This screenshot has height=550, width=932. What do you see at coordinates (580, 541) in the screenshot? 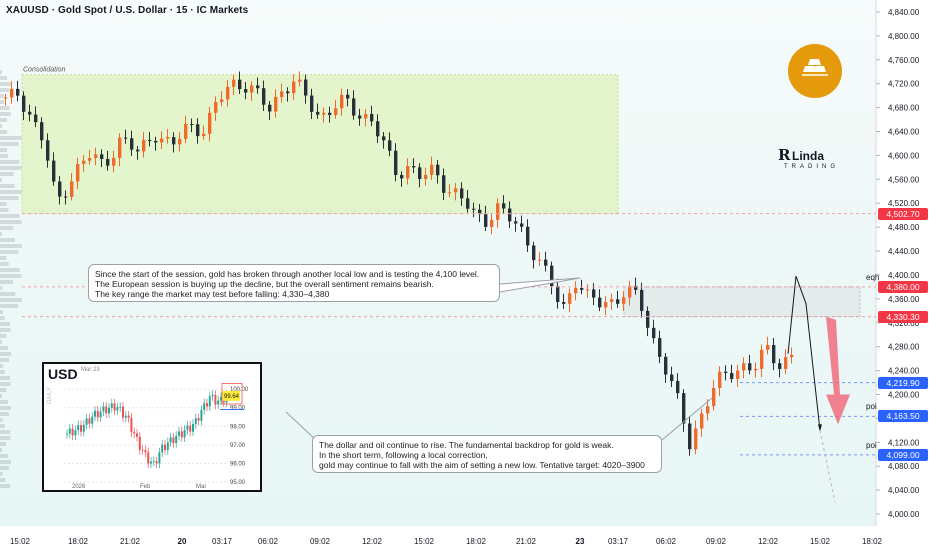
I see `time-tick-label: 23` at bounding box center [580, 541].